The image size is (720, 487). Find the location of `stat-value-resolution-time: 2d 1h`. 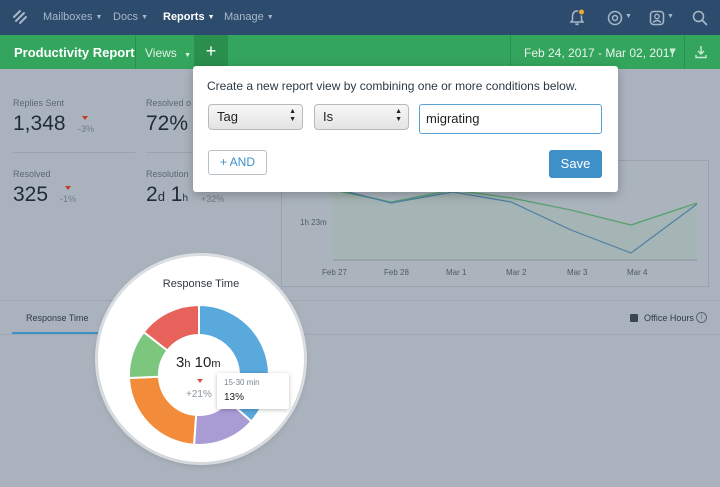

stat-value-resolution-time: 2d 1h is located at coordinates (167, 195).